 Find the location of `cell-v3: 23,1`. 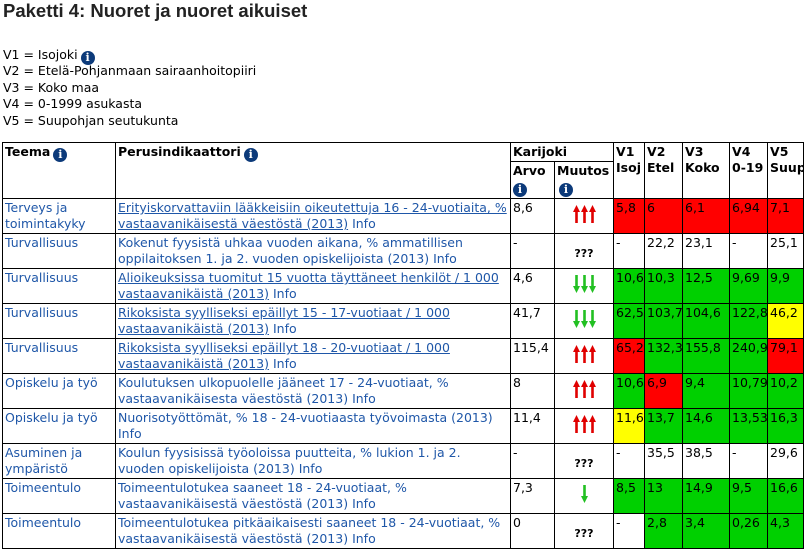

cell-v3: 23,1 is located at coordinates (706, 251).